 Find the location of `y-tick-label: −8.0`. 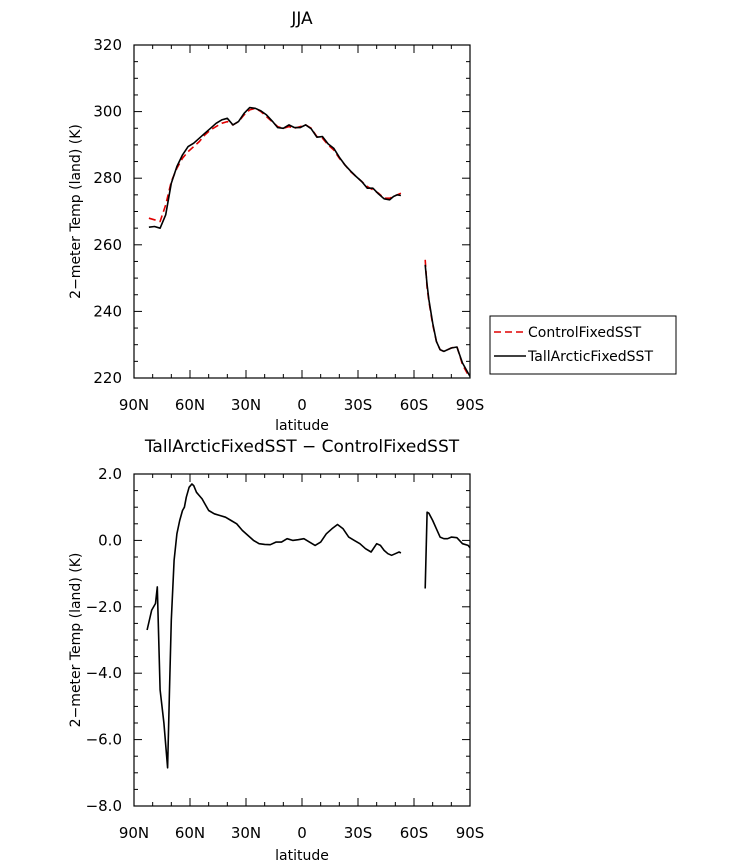

y-tick-label: −8.0 is located at coordinates (104, 806).